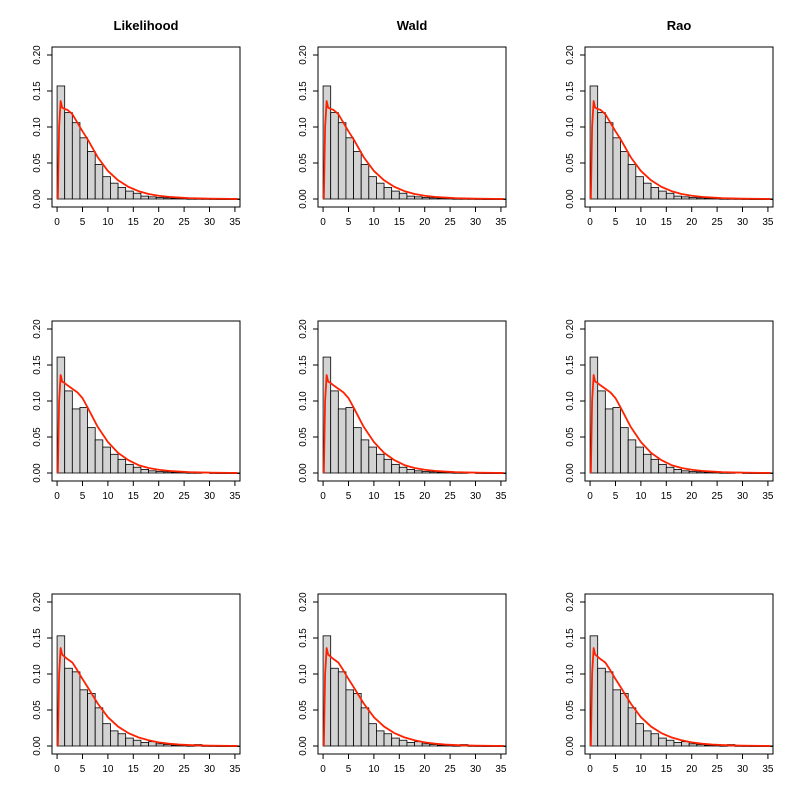  I want to click on chart-panel-row2-likelihood: 0 5 10 15 20 25 30 35 0.00 0.05 0.10 0.15 0.20, so click(136, 410).